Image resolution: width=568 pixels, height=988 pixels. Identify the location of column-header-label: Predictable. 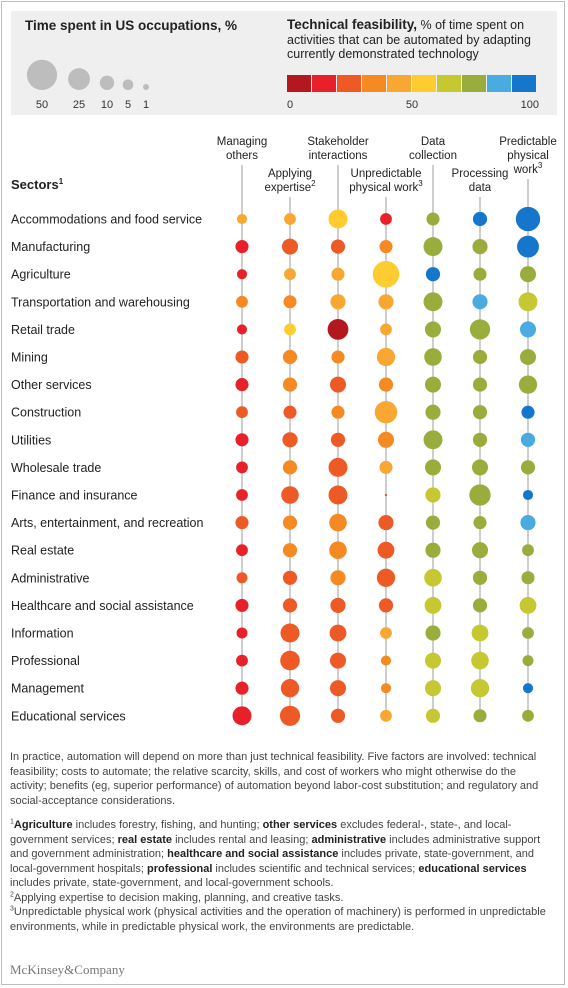
(528, 142).